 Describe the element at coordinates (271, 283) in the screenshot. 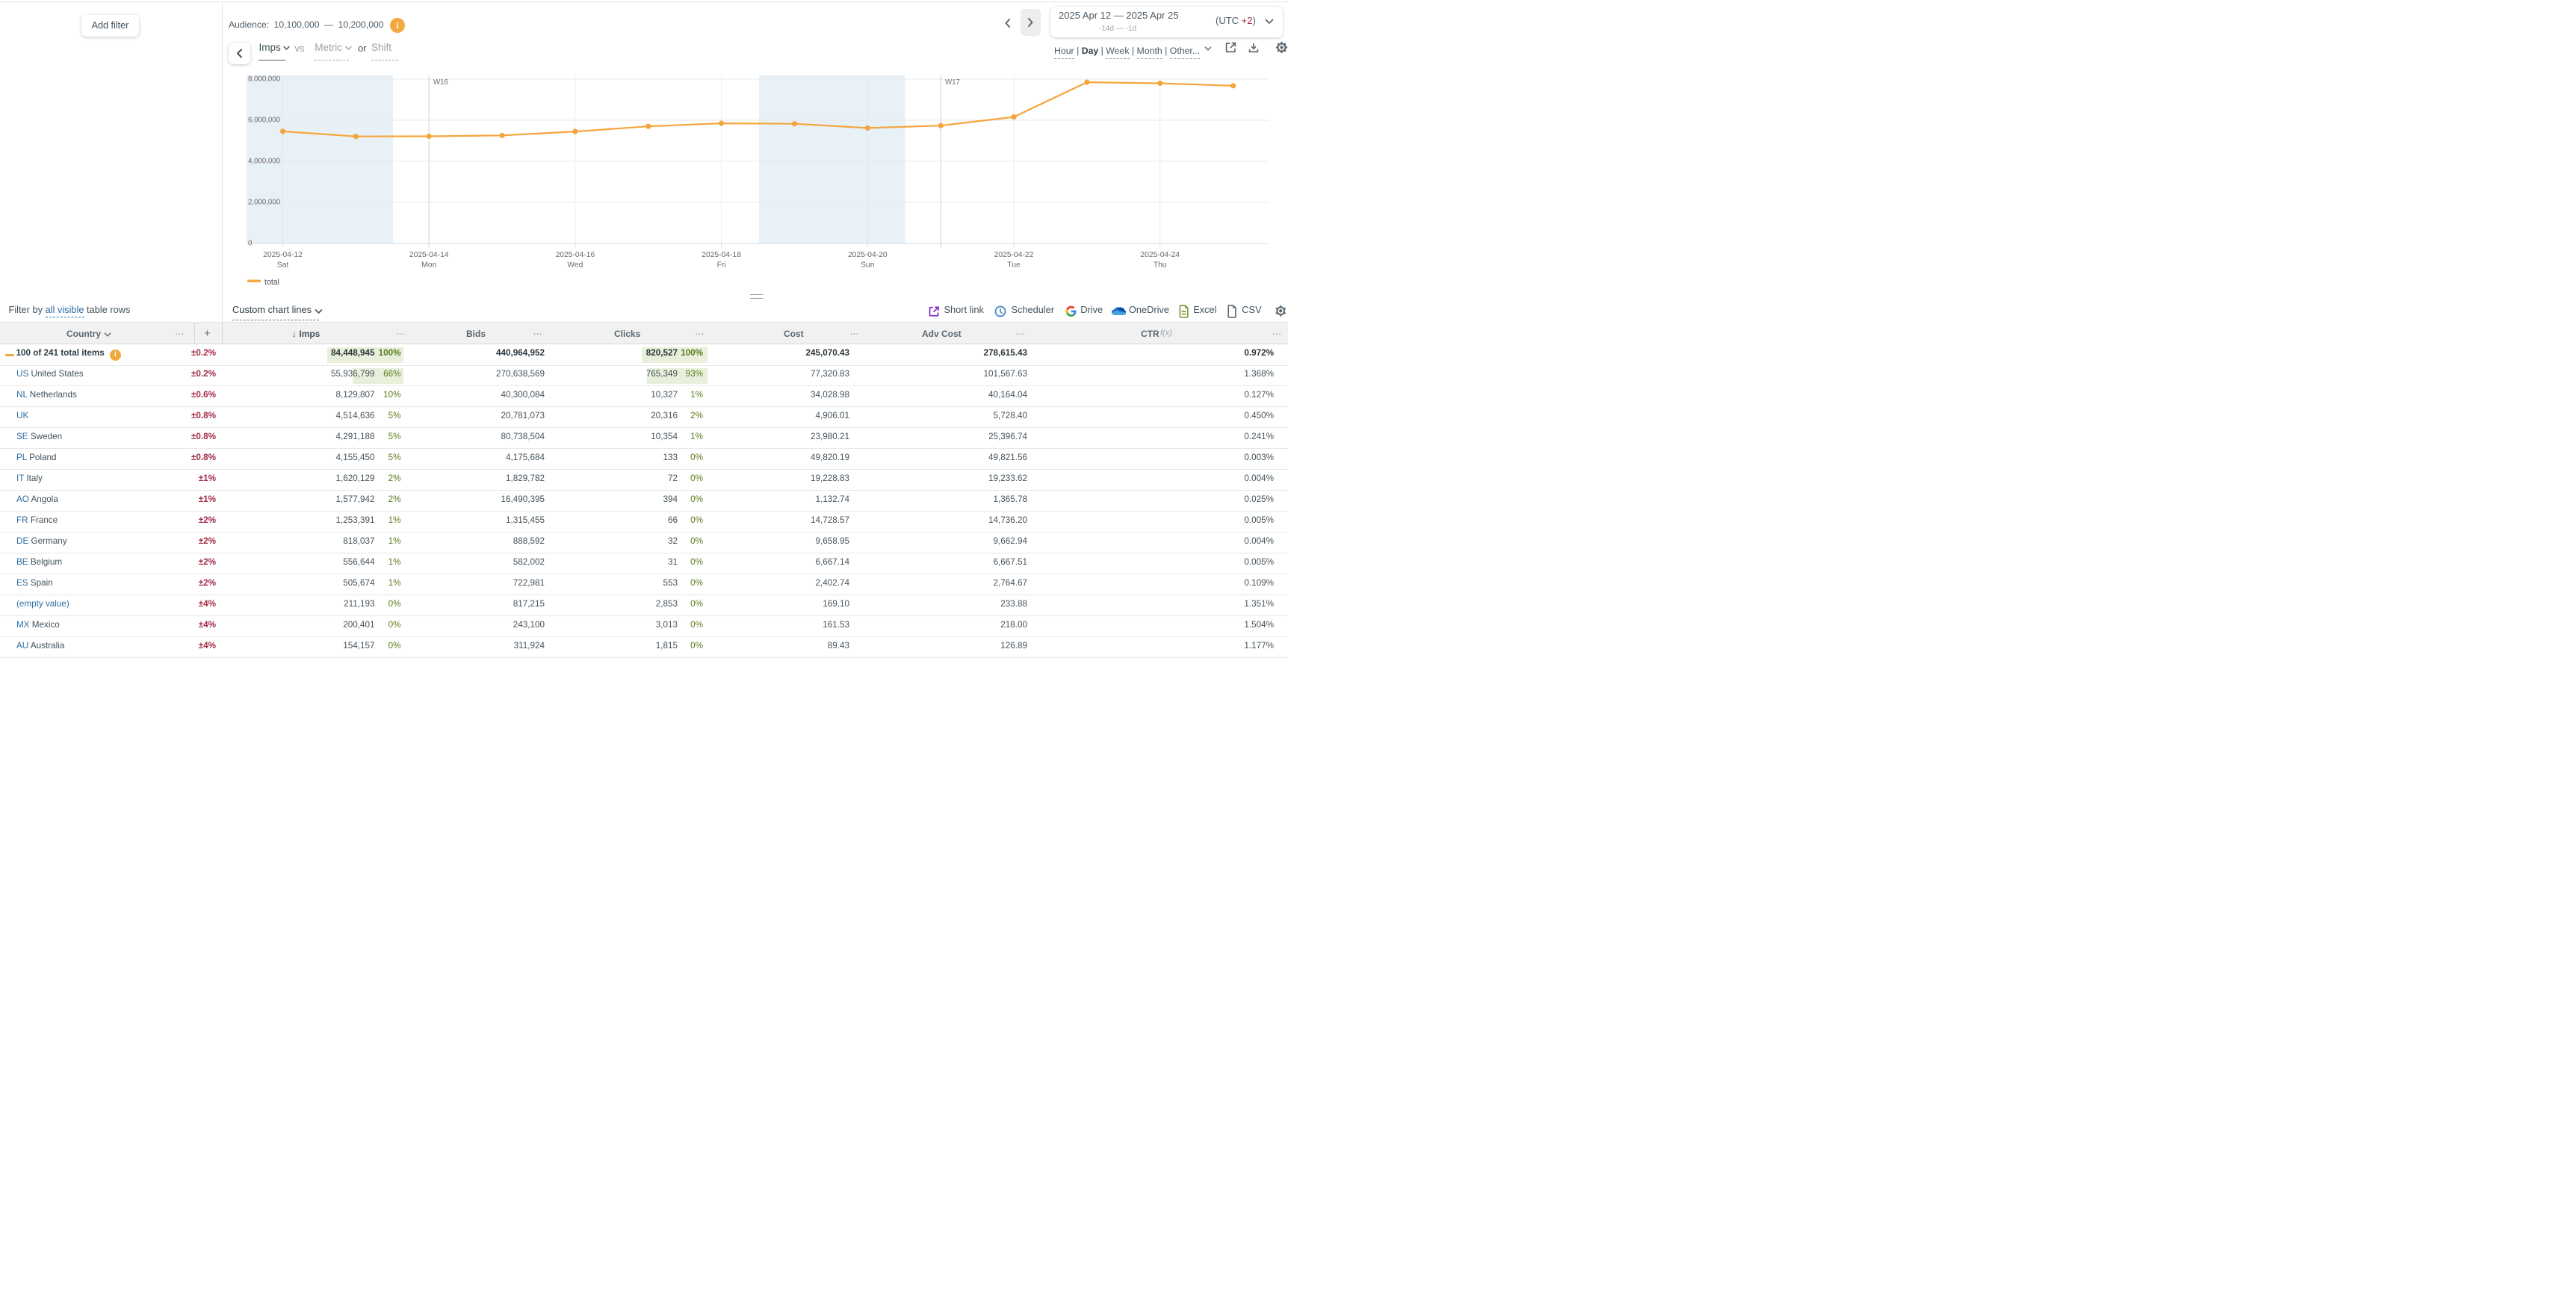

I see `svg-text: total` at that location.